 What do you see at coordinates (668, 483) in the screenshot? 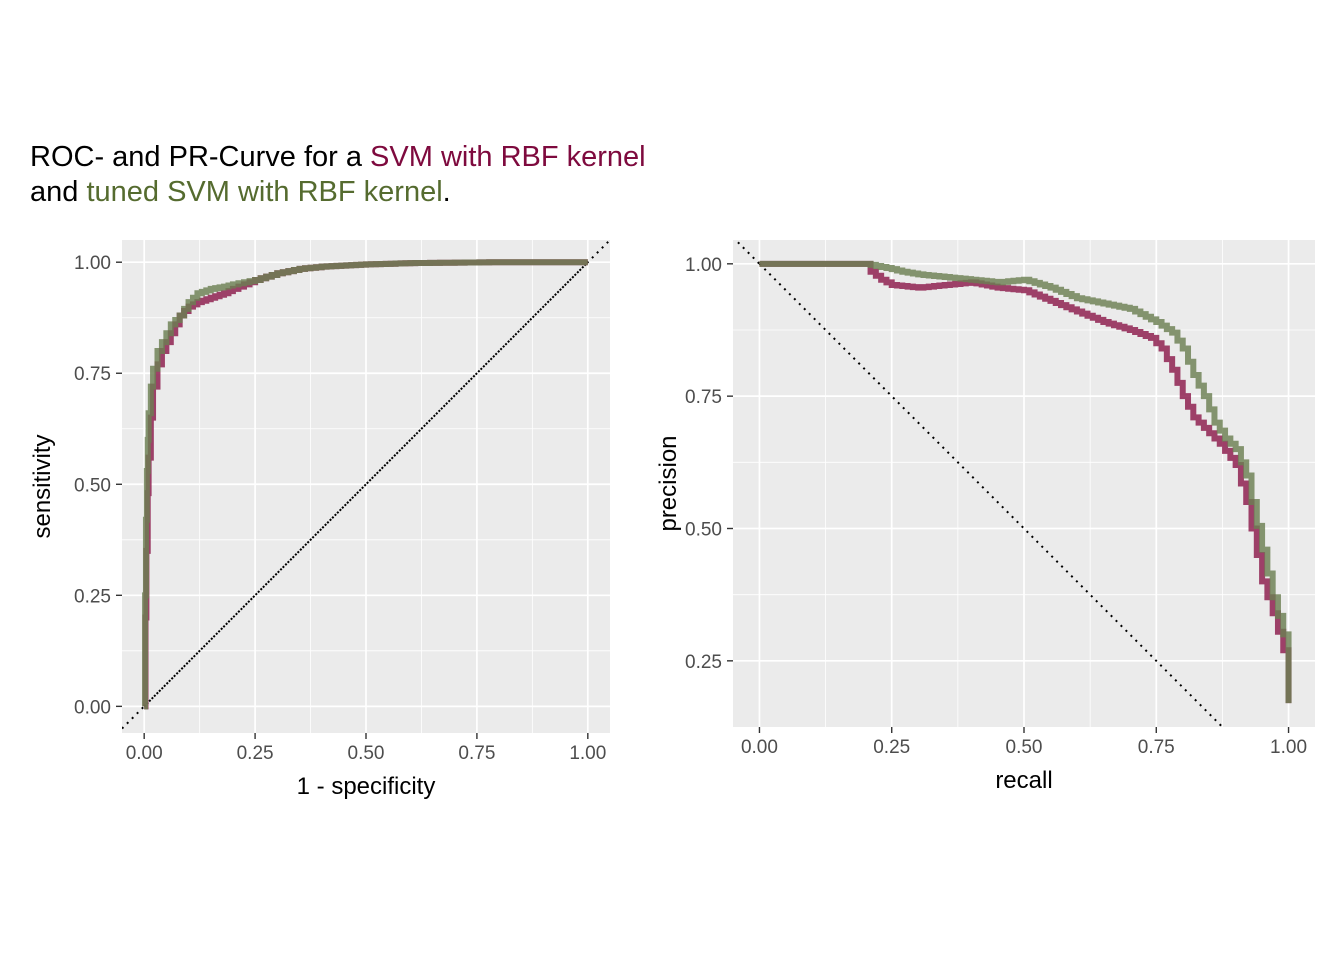
I see `pr-y-axis-title: precision` at bounding box center [668, 483].